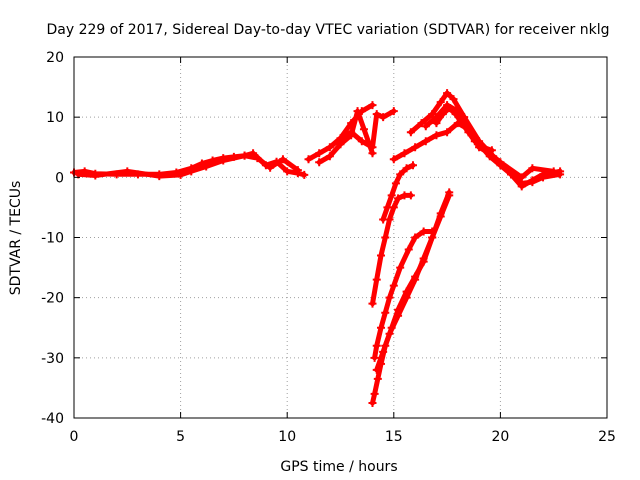 This screenshot has height=480, width=640. I want to click on x-axis-label: GPS time / hours, so click(338, 467).